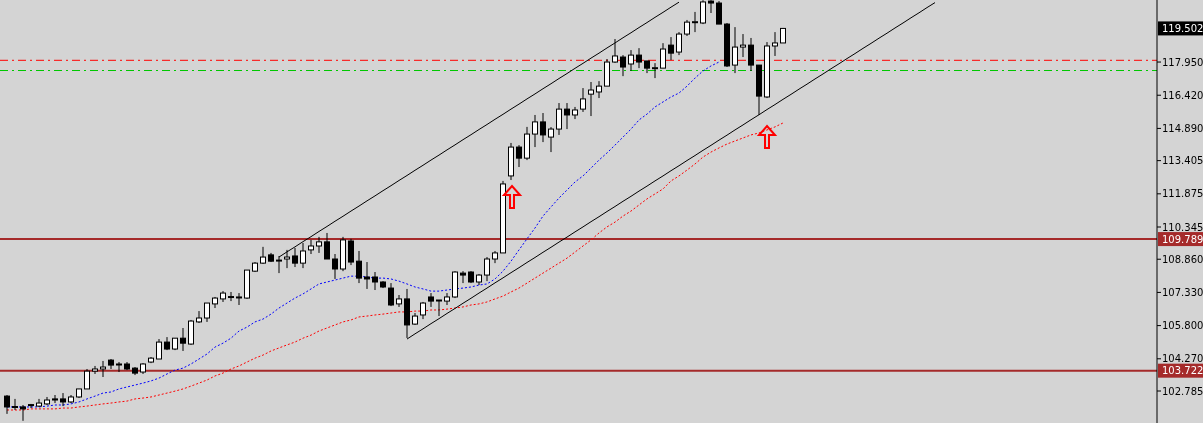 This screenshot has height=423, width=1203. Describe the element at coordinates (1182, 28) in the screenshot. I see `text: 119.502` at that location.